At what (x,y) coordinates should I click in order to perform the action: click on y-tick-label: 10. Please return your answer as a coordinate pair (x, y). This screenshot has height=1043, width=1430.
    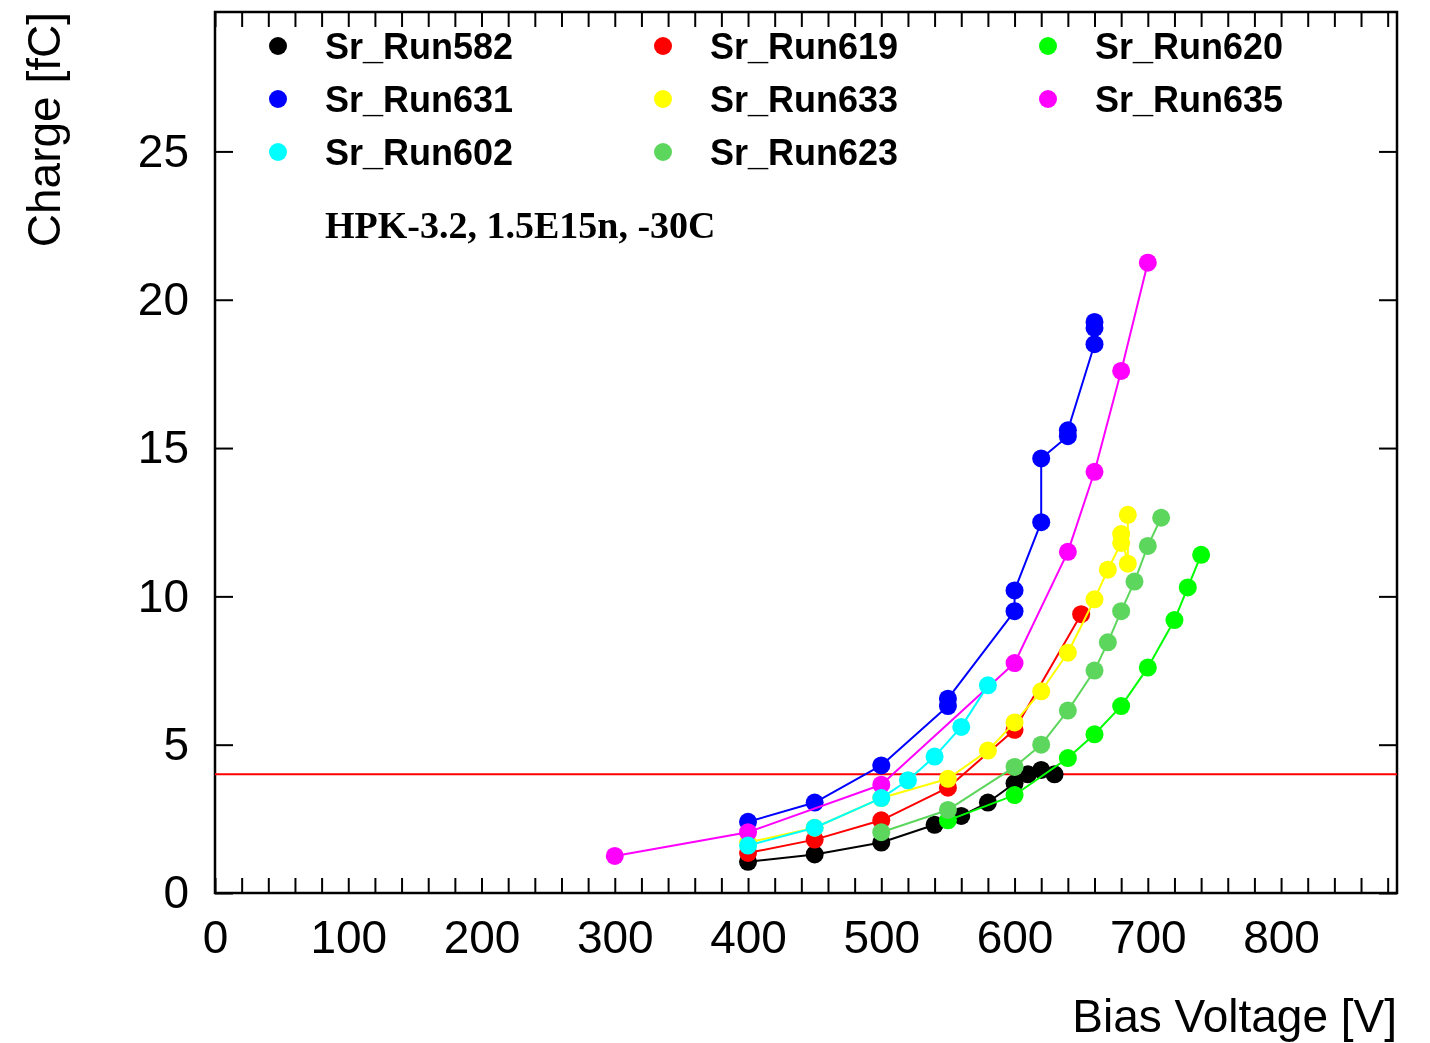
    Looking at the image, I should click on (163, 595).